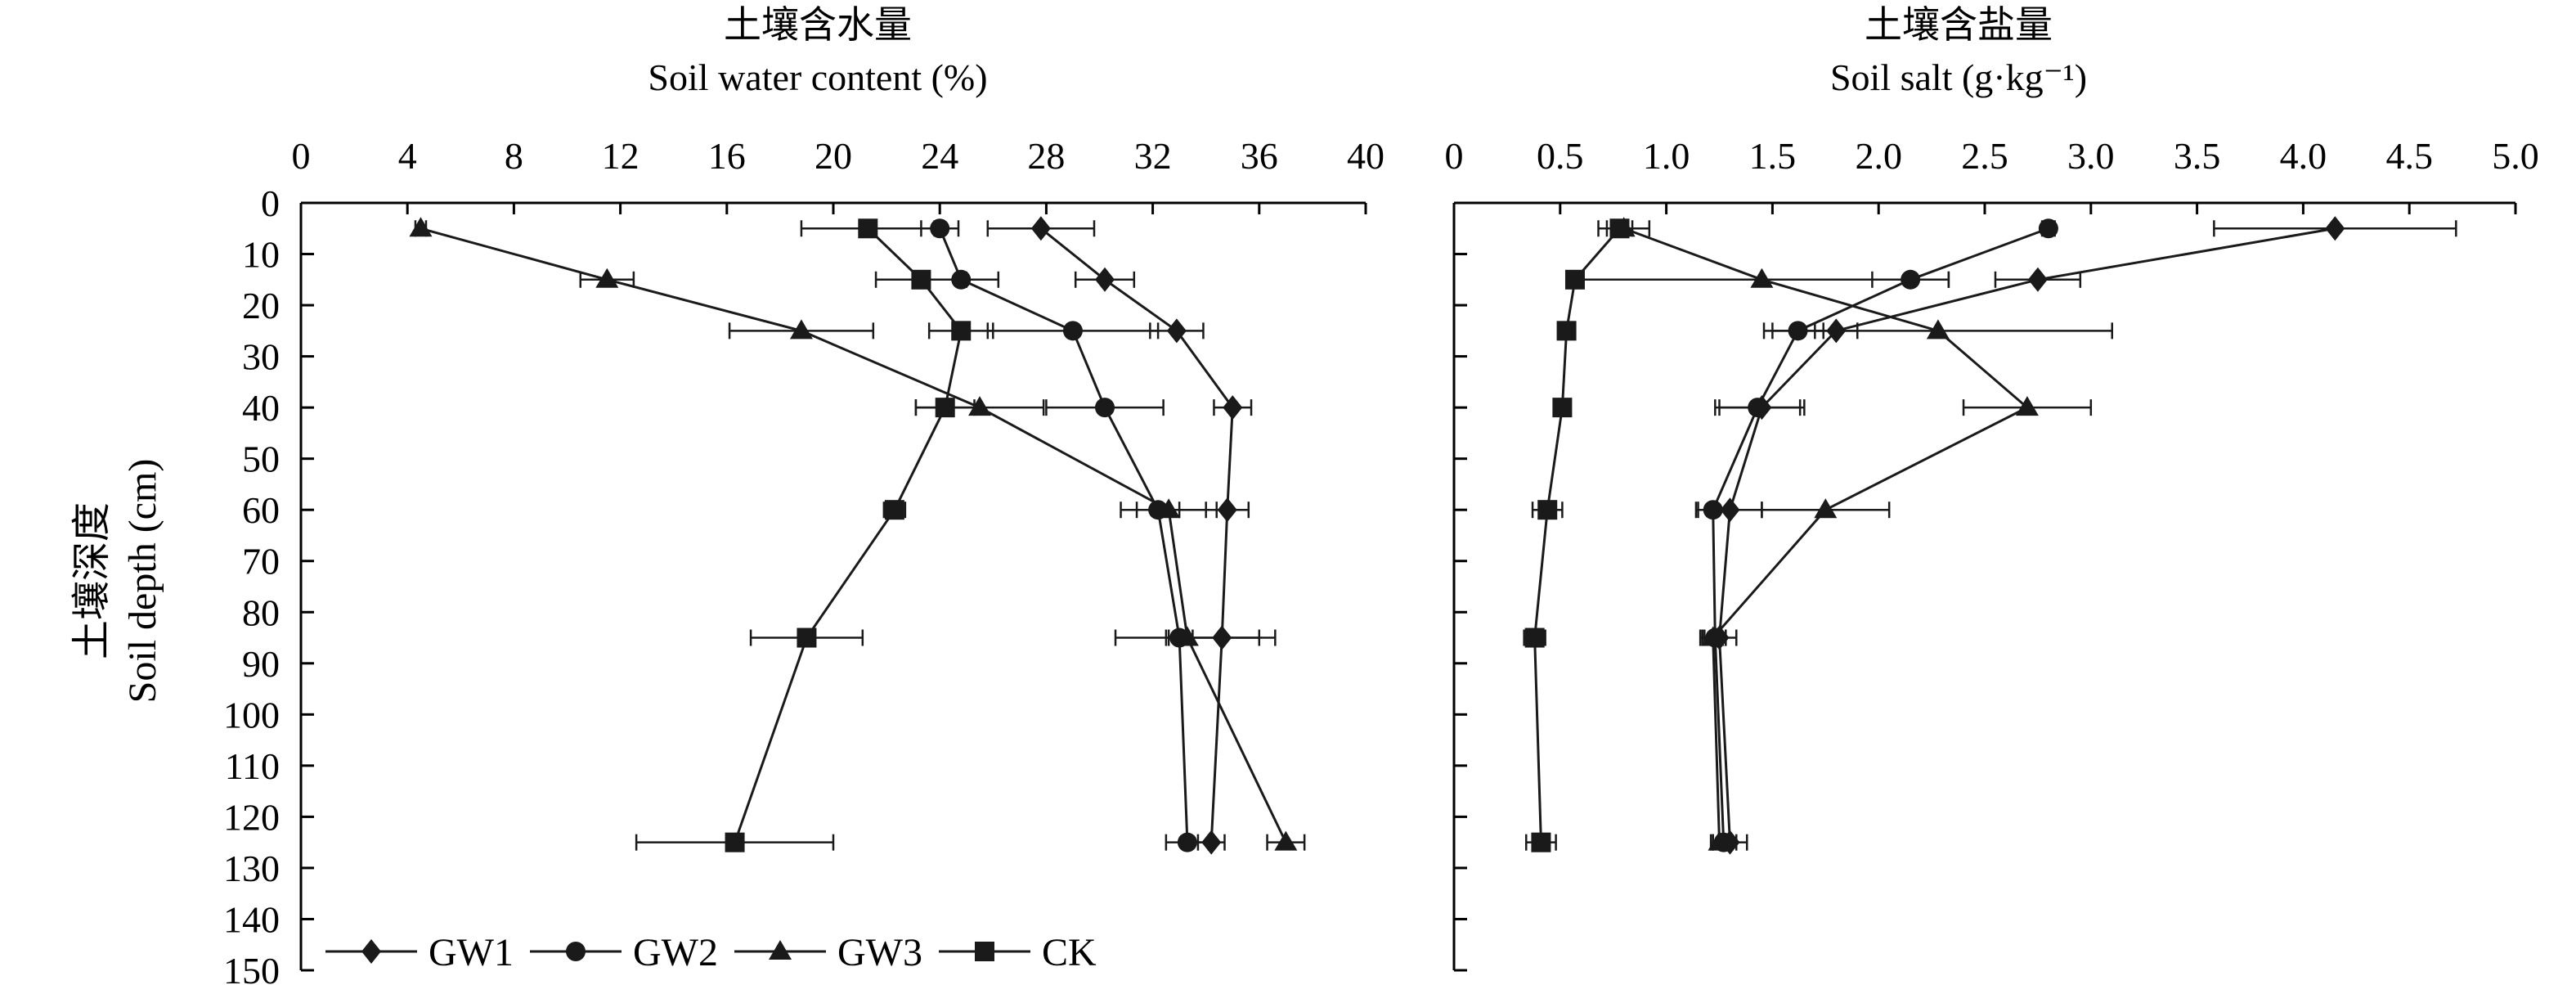  What do you see at coordinates (1959, 77) in the screenshot?
I see `right-title-en: Soil salt (g·kg⁻¹)` at bounding box center [1959, 77].